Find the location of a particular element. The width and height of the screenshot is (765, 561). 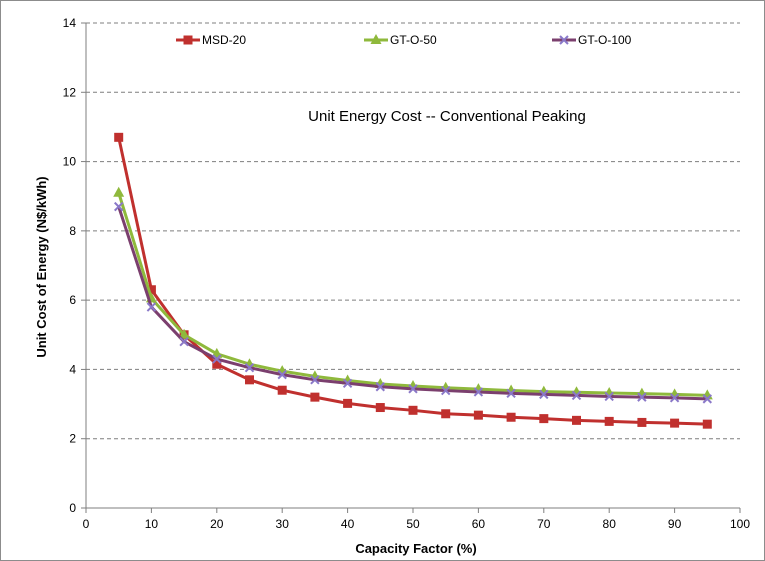

y-tick-label: 14 is located at coordinates (70, 23).